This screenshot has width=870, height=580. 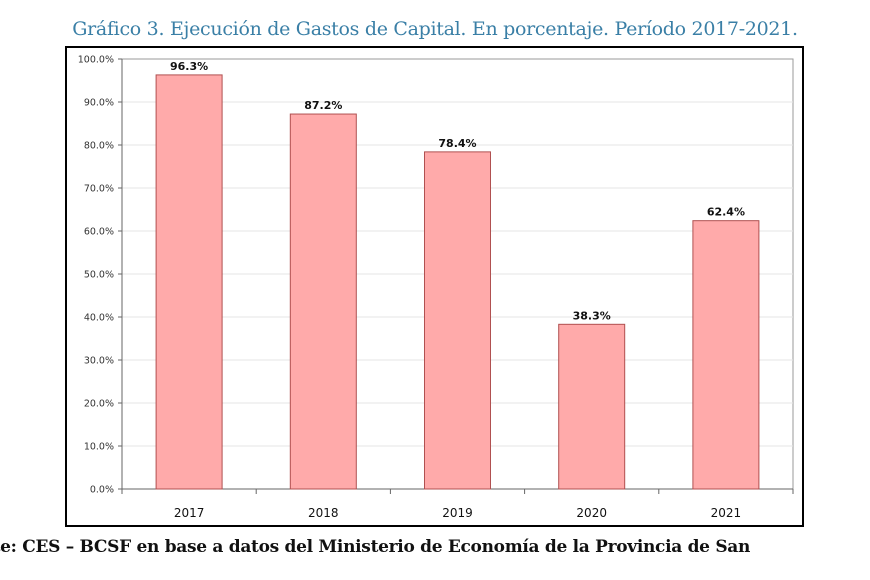 What do you see at coordinates (189, 66) in the screenshot?
I see `data-label: 96.3%` at bounding box center [189, 66].